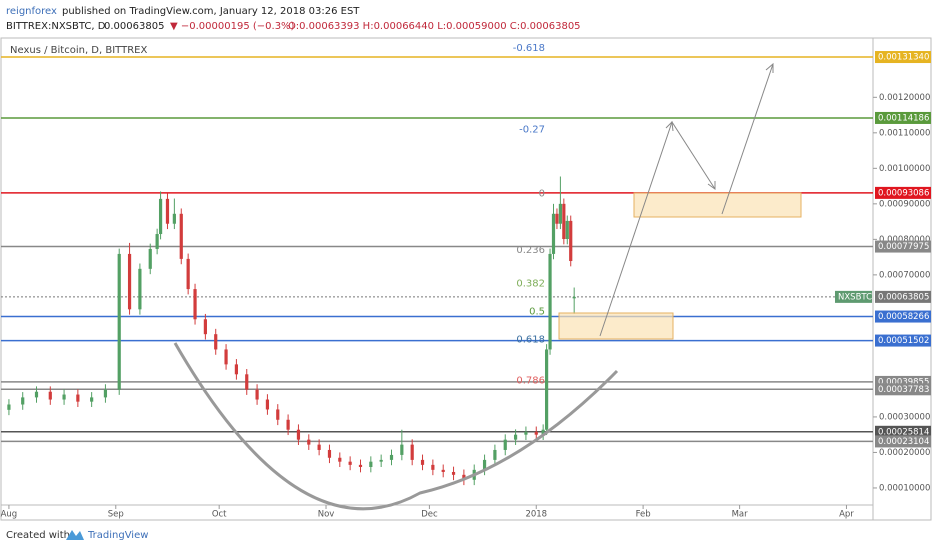  I want to click on y-tick-label: 0.00010000, so click(904, 488).